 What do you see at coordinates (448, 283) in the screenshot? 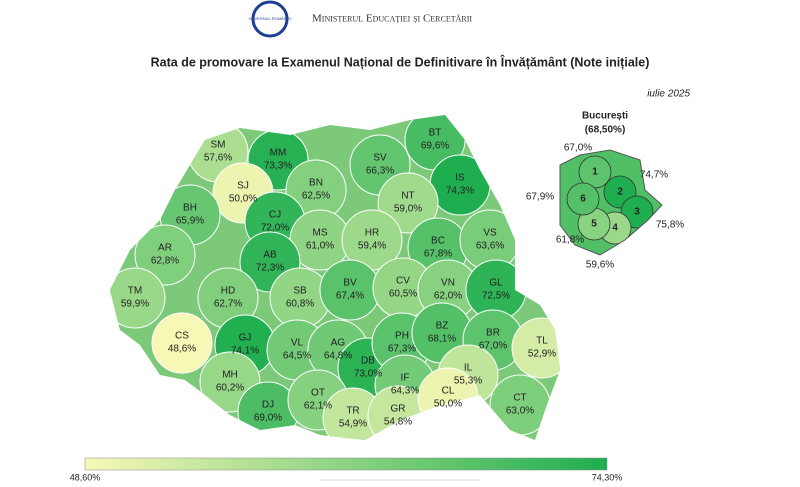
I see `county-code: VN` at bounding box center [448, 283].